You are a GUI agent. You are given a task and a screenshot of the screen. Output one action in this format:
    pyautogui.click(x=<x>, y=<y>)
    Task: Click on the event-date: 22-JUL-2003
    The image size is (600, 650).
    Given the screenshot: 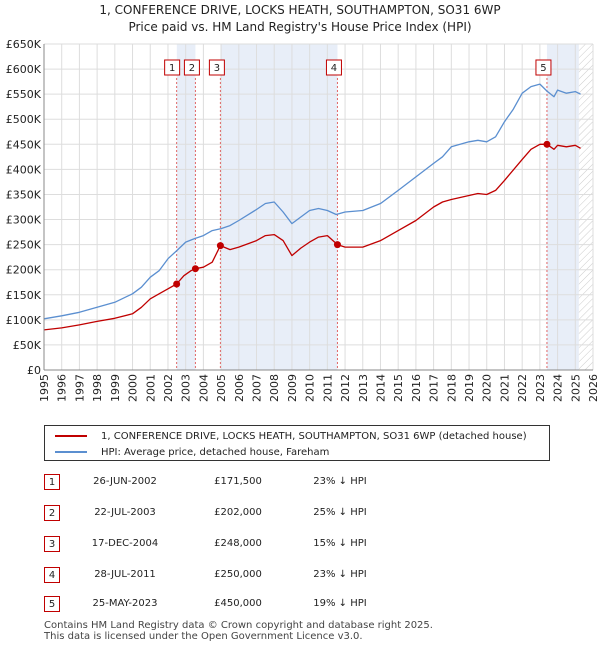 What is the action you would take?
    pyautogui.click(x=125, y=512)
    